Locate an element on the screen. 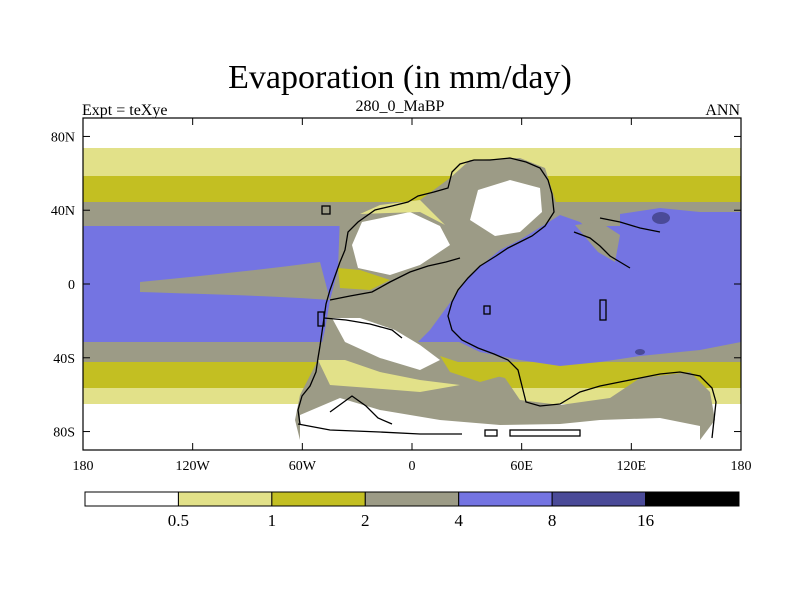 Image resolution: width=800 pixels, height=600 pixels. margin-south-yellow is located at coordinates (389, 376).